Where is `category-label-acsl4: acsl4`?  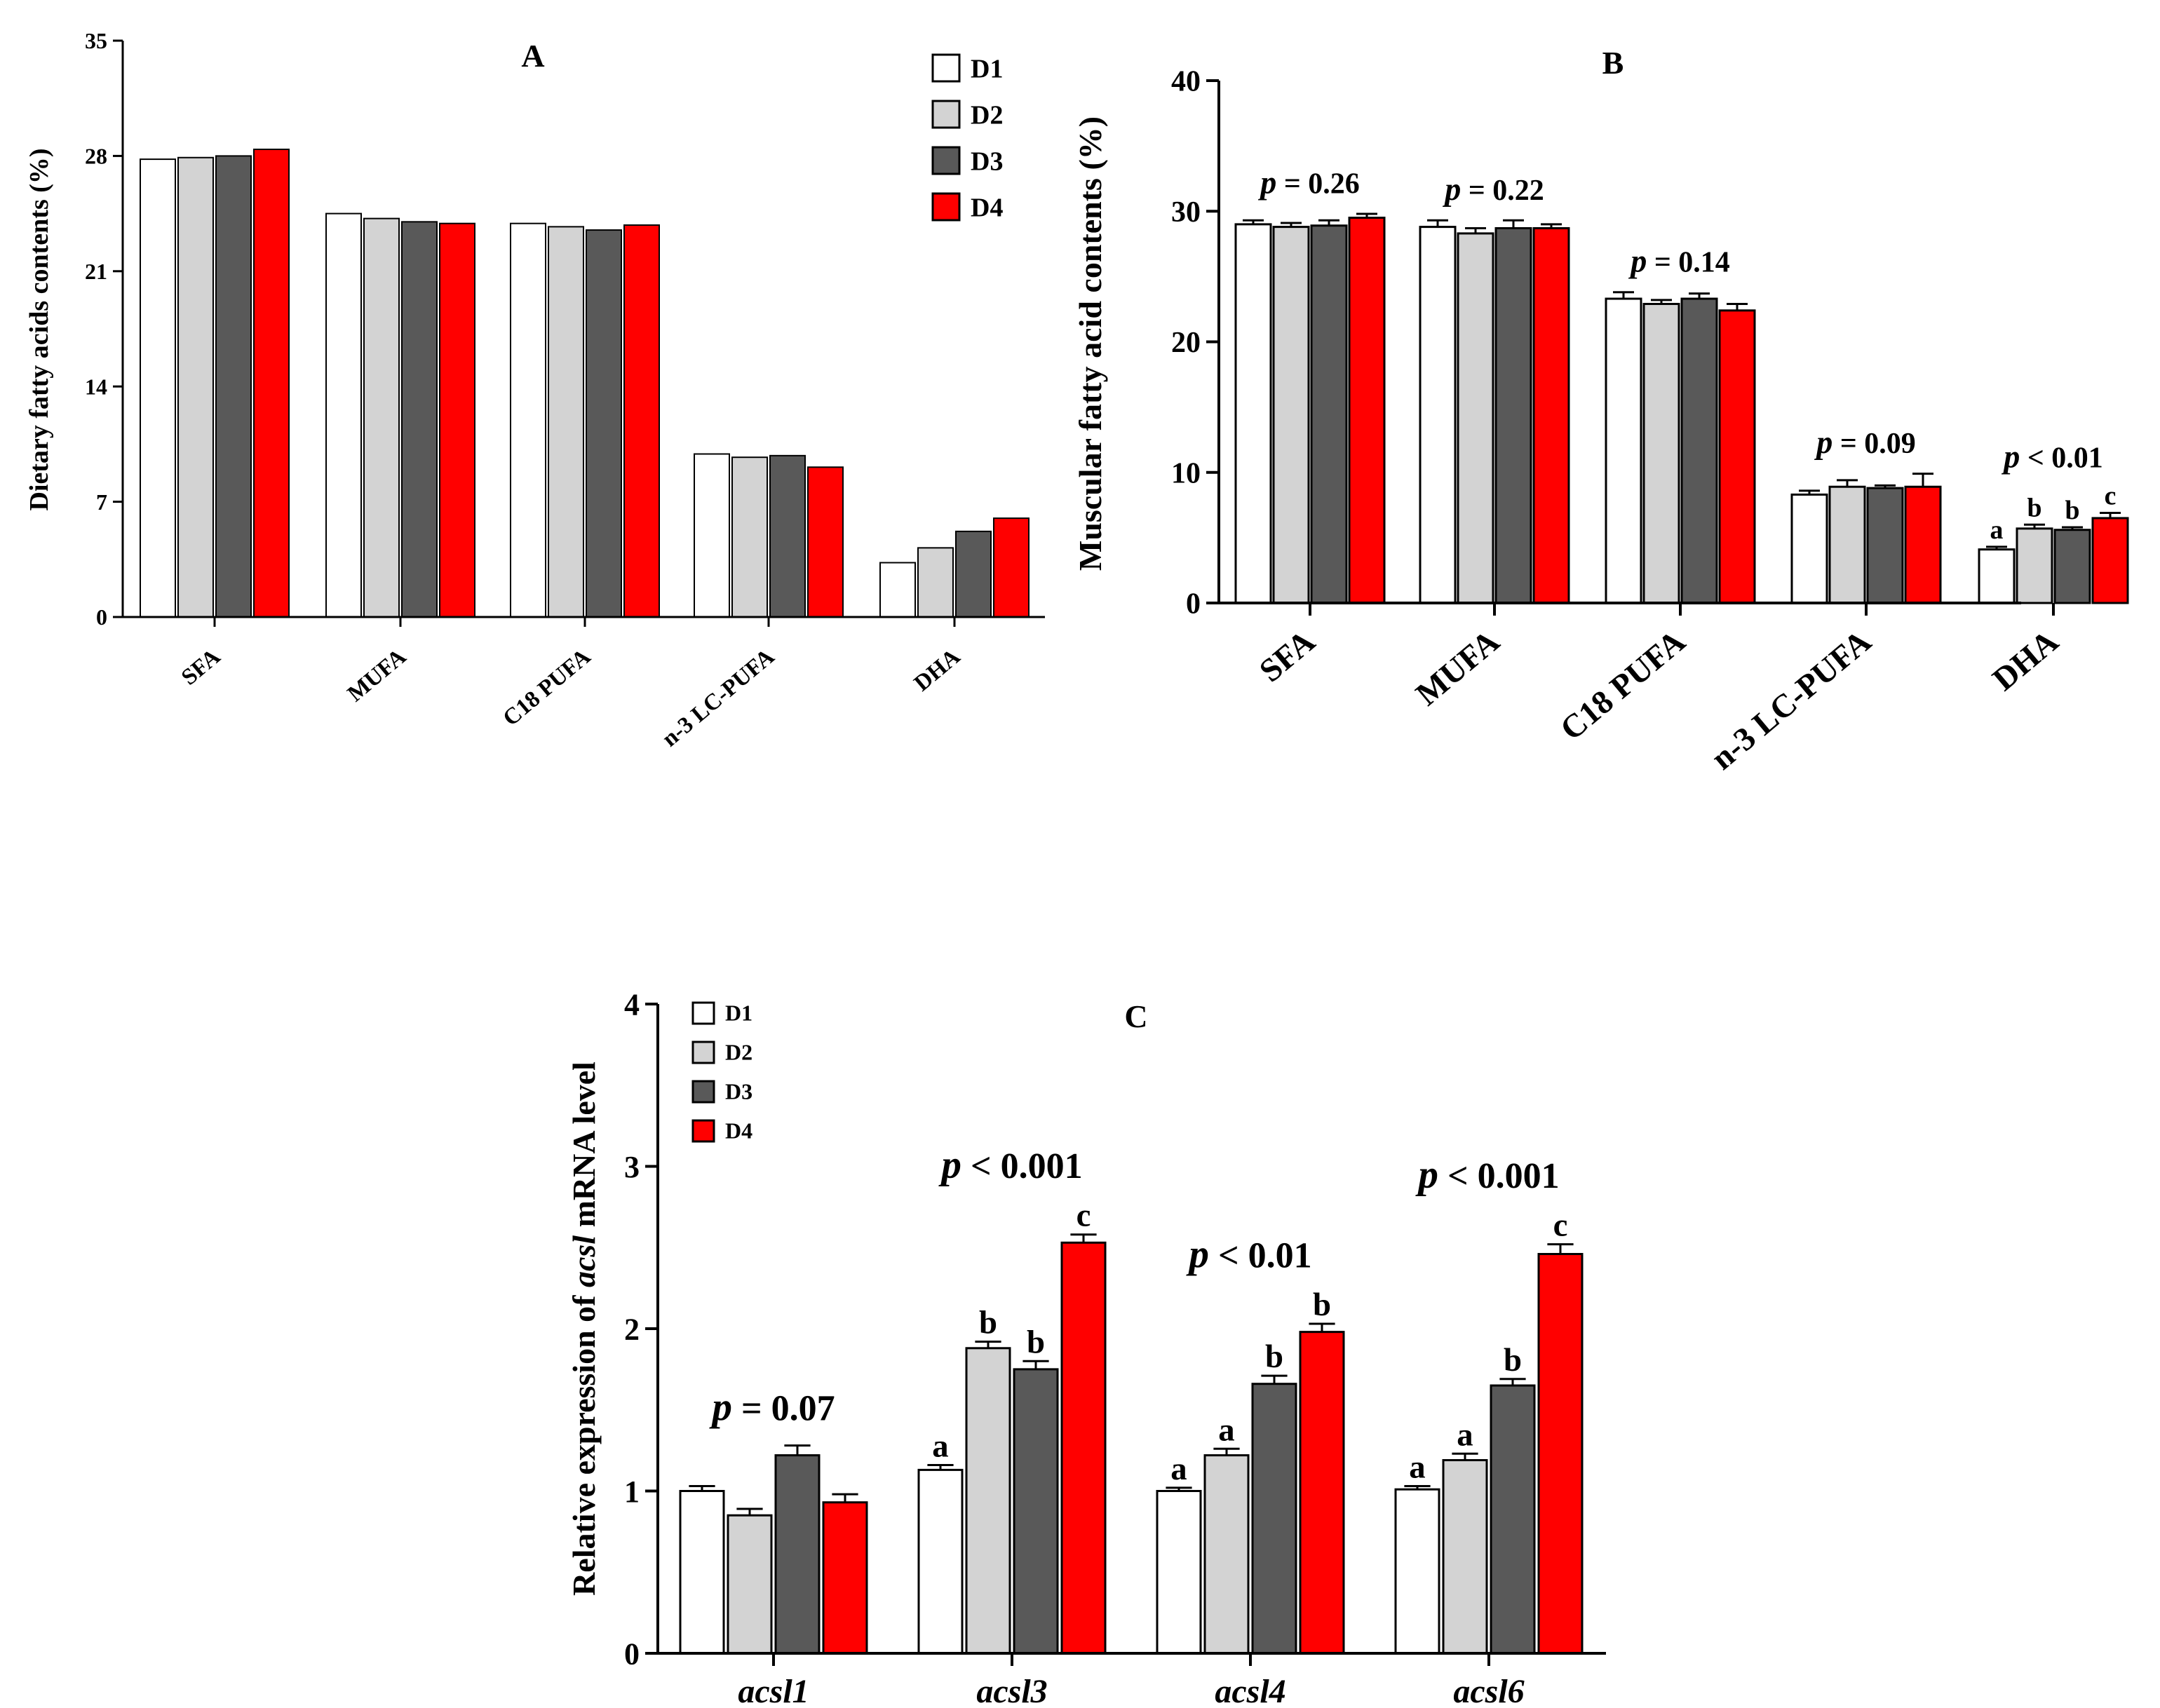 category-label-acsl4: acsl4 is located at coordinates (1250, 1690).